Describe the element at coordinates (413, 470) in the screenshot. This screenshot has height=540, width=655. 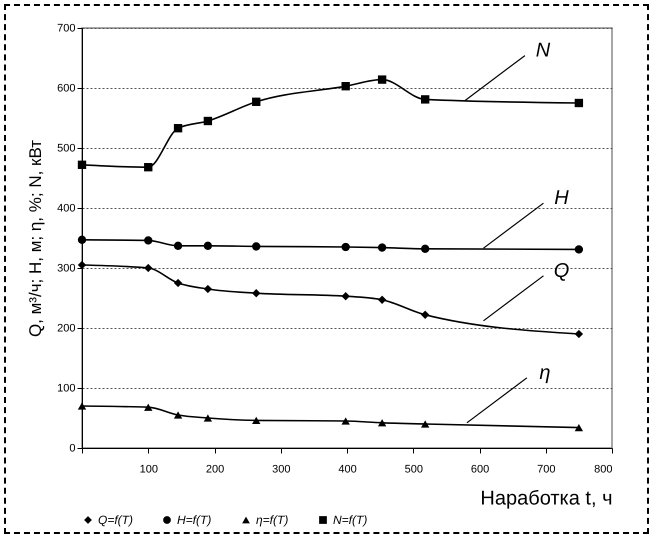
I see `x-tick-label: 500` at that location.